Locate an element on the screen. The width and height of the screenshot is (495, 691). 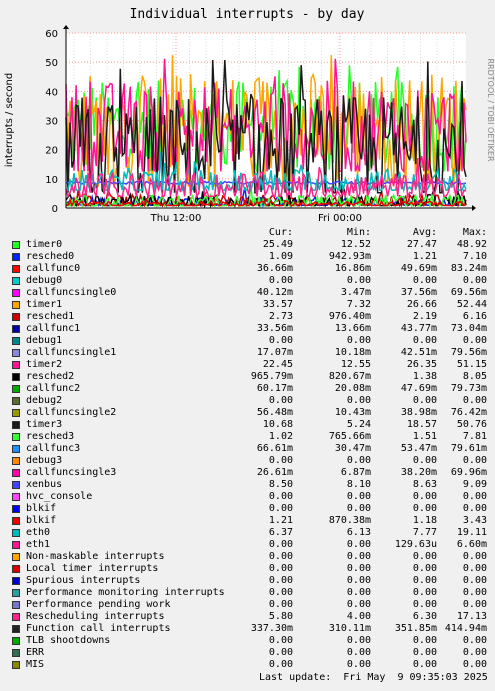
legend-min: 12.52 is located at coordinates (355, 244).